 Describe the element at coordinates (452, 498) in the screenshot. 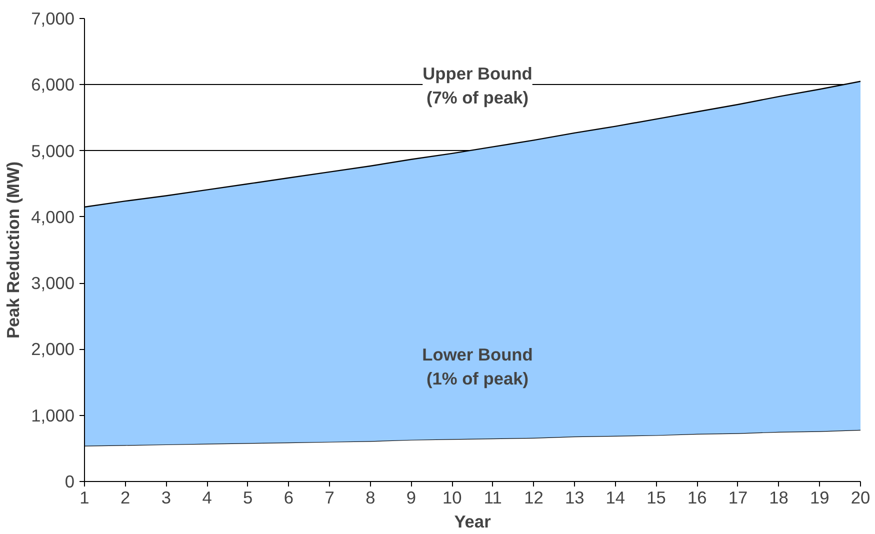

I see `x-tick-label: 10` at that location.